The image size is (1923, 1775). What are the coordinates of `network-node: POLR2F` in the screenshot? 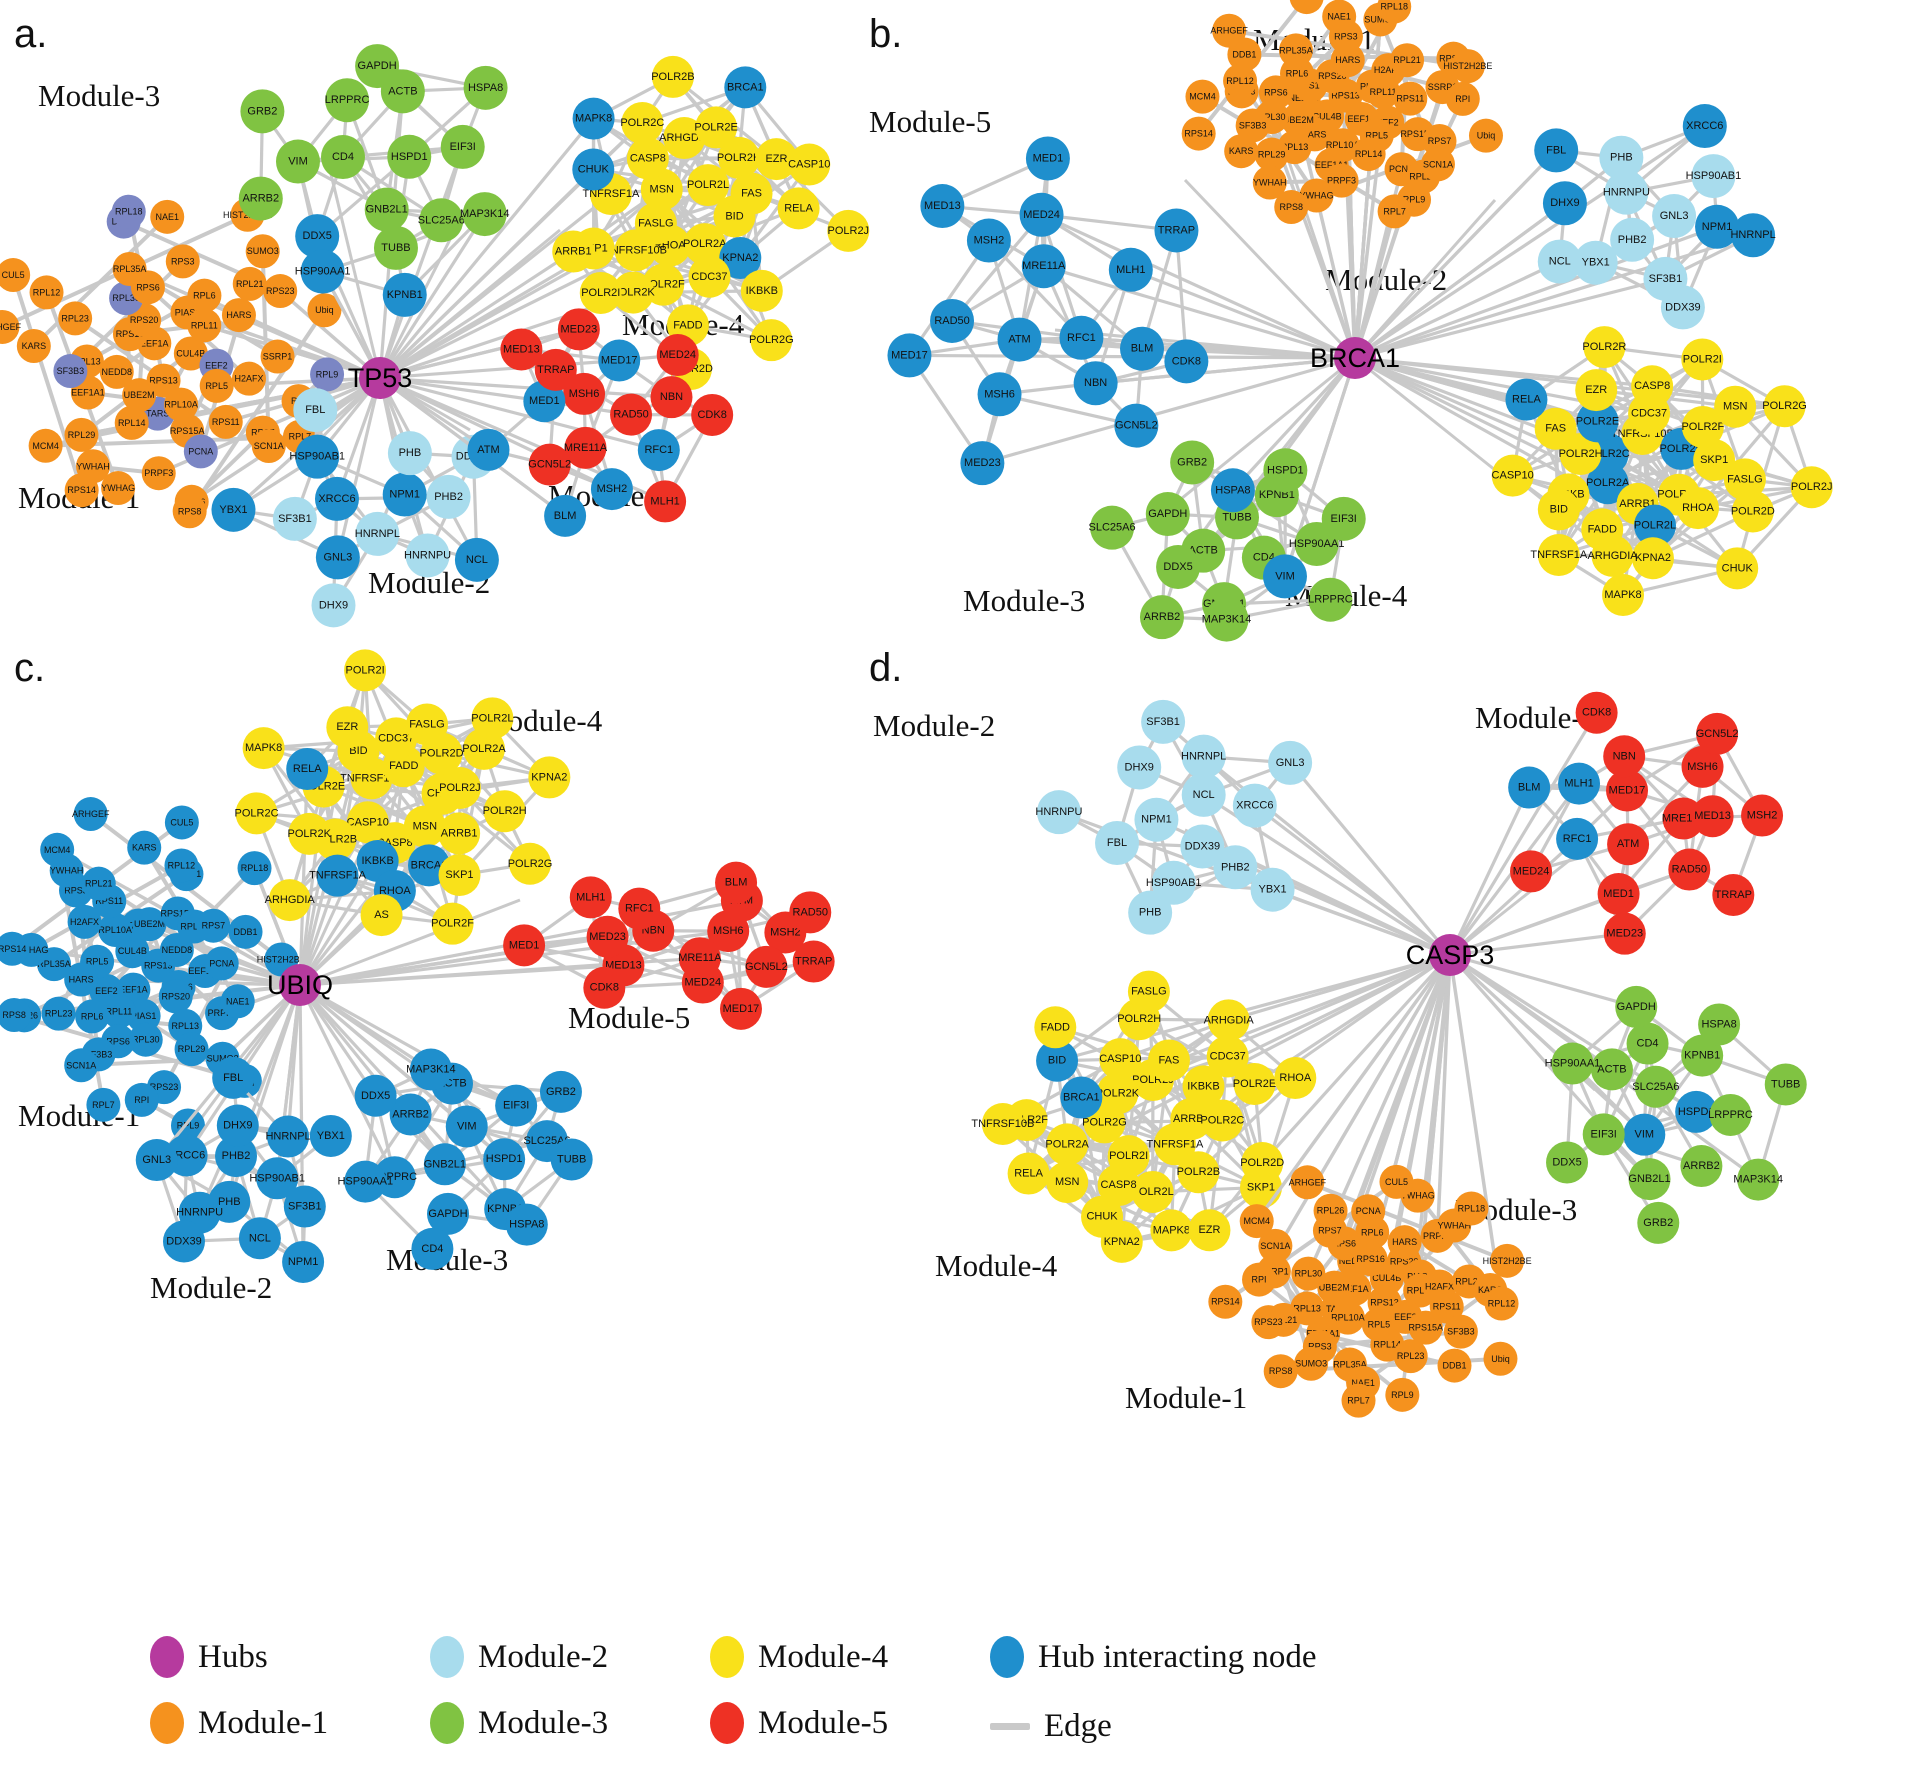 It's located at (452, 923).